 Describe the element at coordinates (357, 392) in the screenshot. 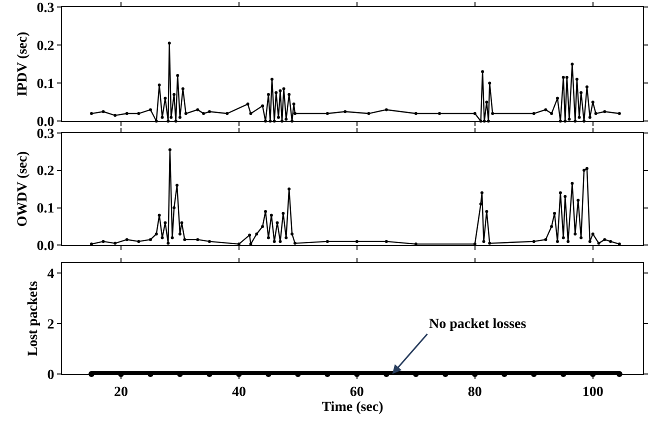

I see `x-tick-label: 60` at that location.